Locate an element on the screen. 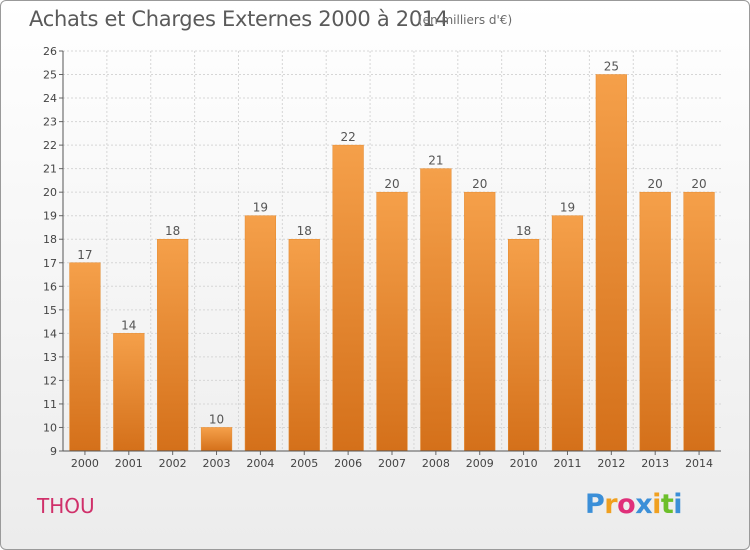 The height and width of the screenshot is (550, 750). y-tick-label: 24 is located at coordinates (50, 98).